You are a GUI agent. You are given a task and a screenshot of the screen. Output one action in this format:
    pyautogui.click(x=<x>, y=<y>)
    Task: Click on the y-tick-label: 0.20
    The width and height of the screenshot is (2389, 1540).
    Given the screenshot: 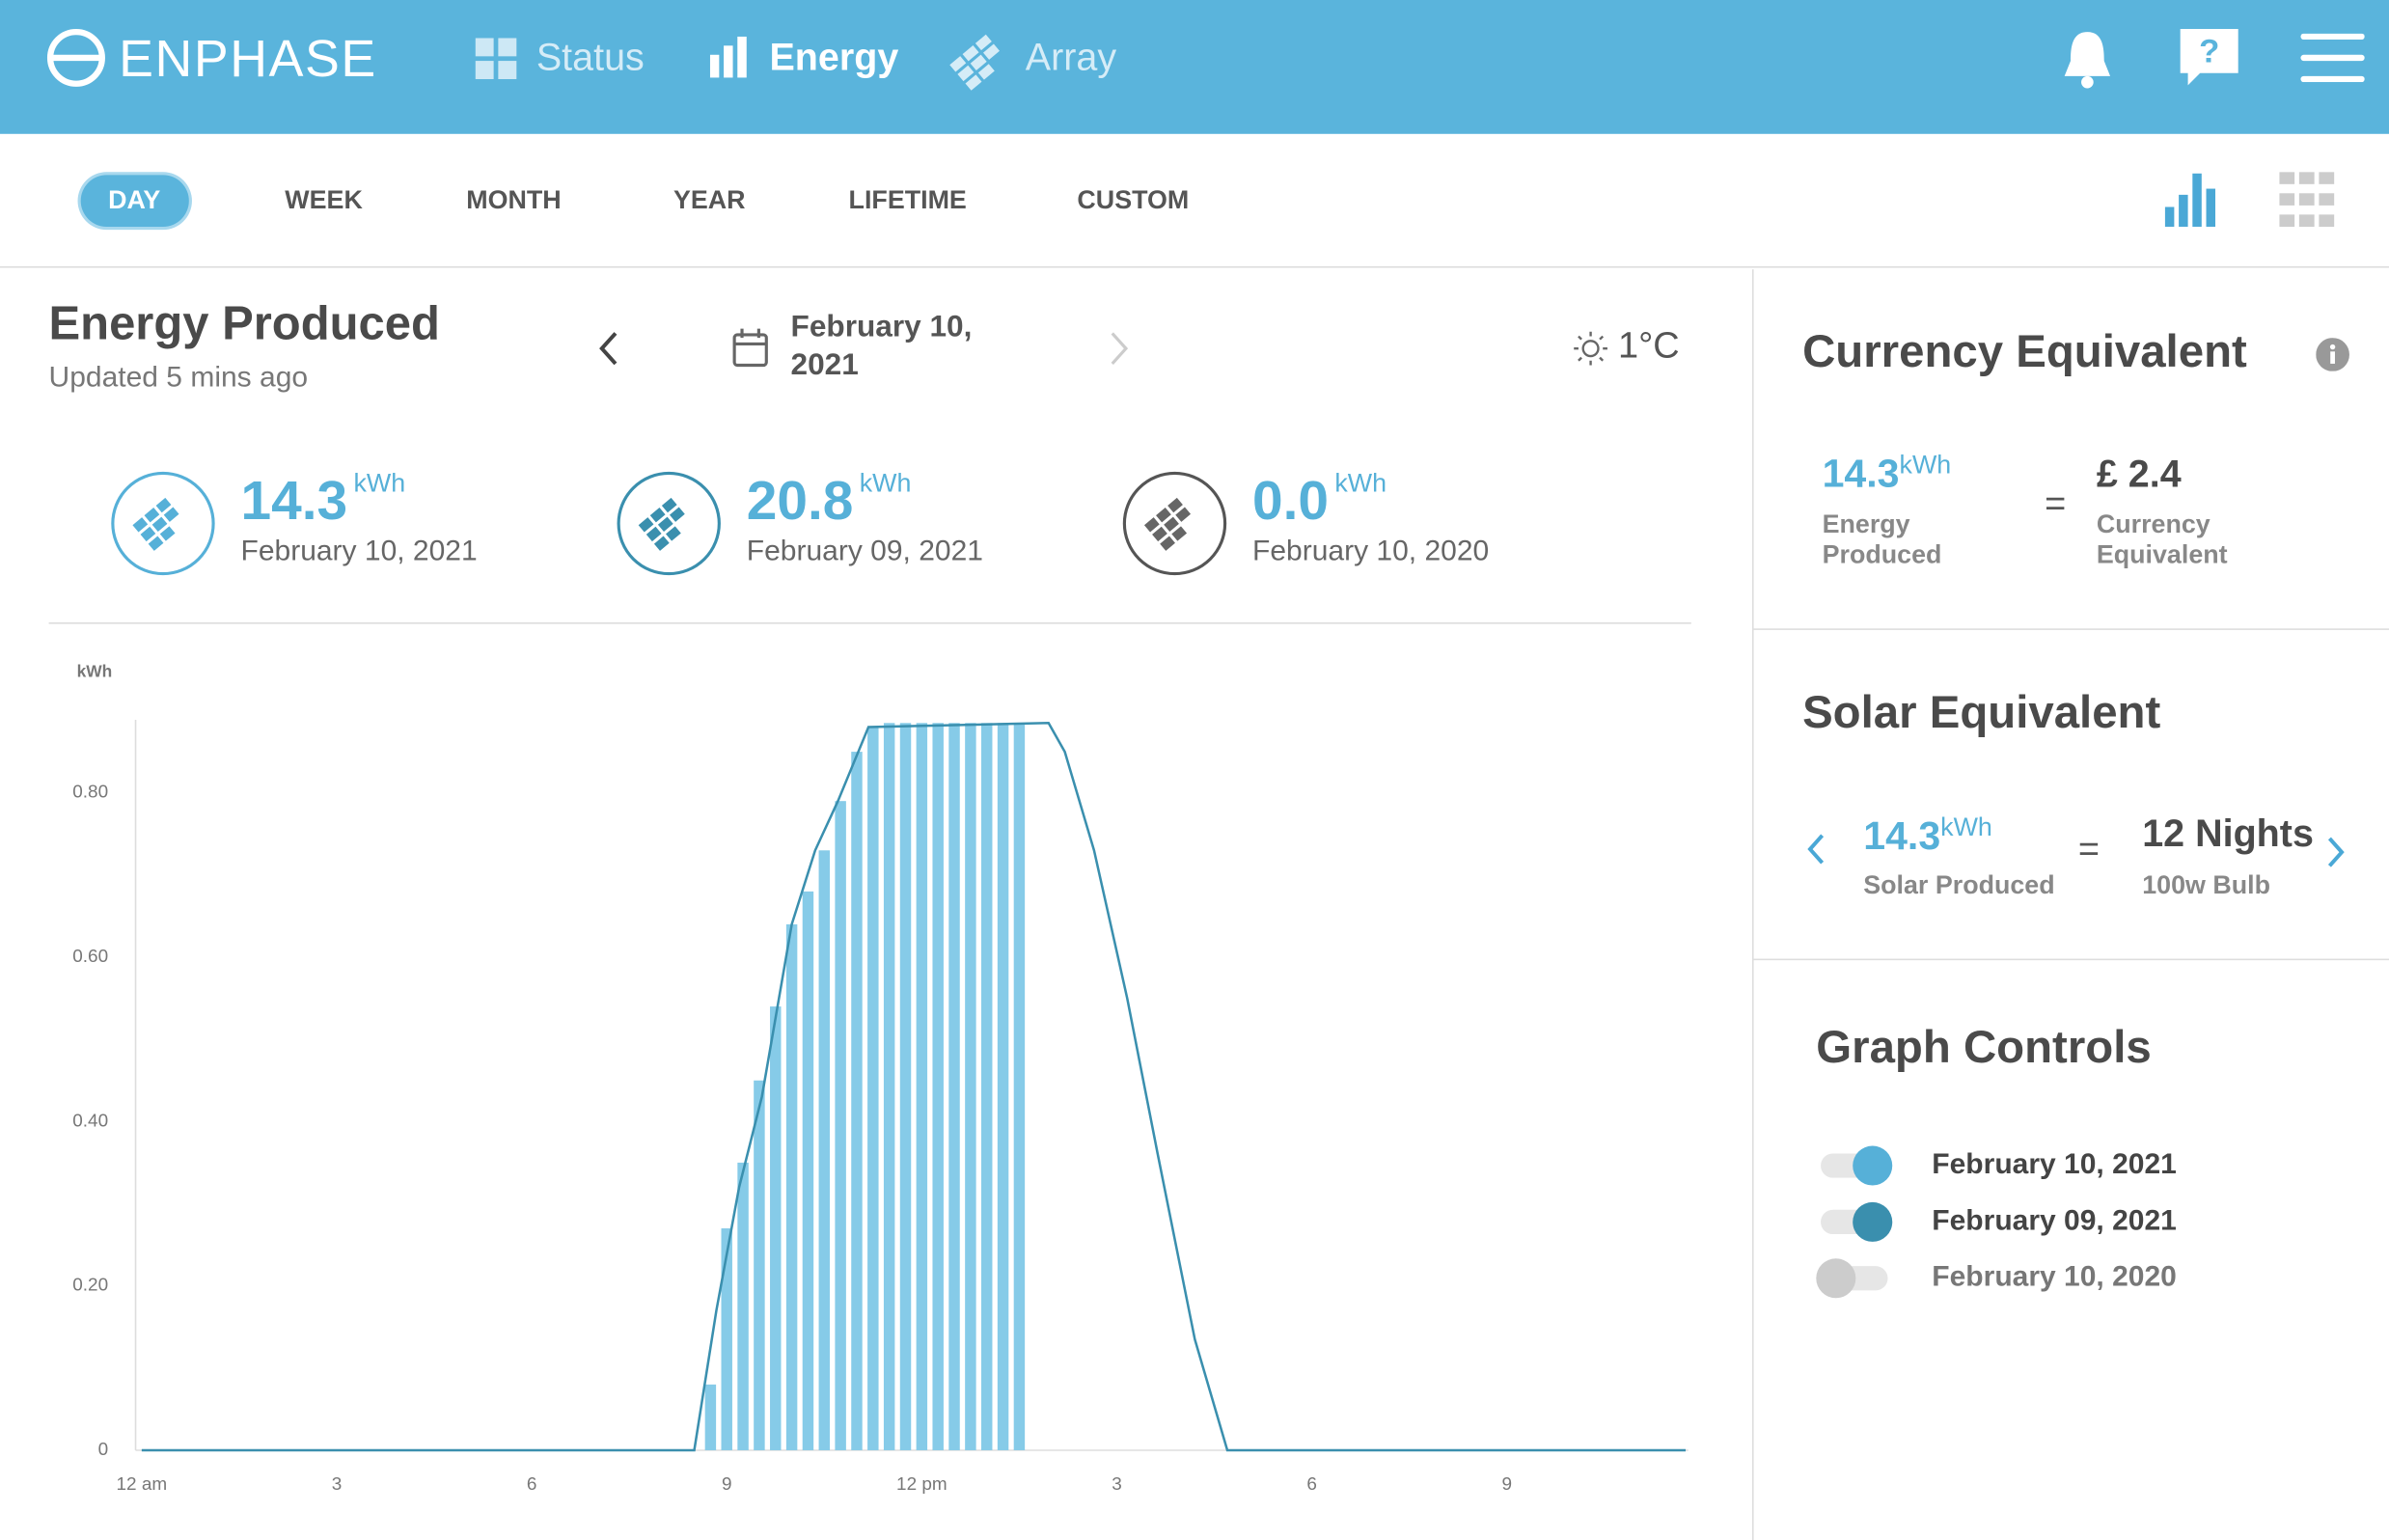 What is the action you would take?
    pyautogui.click(x=90, y=1286)
    